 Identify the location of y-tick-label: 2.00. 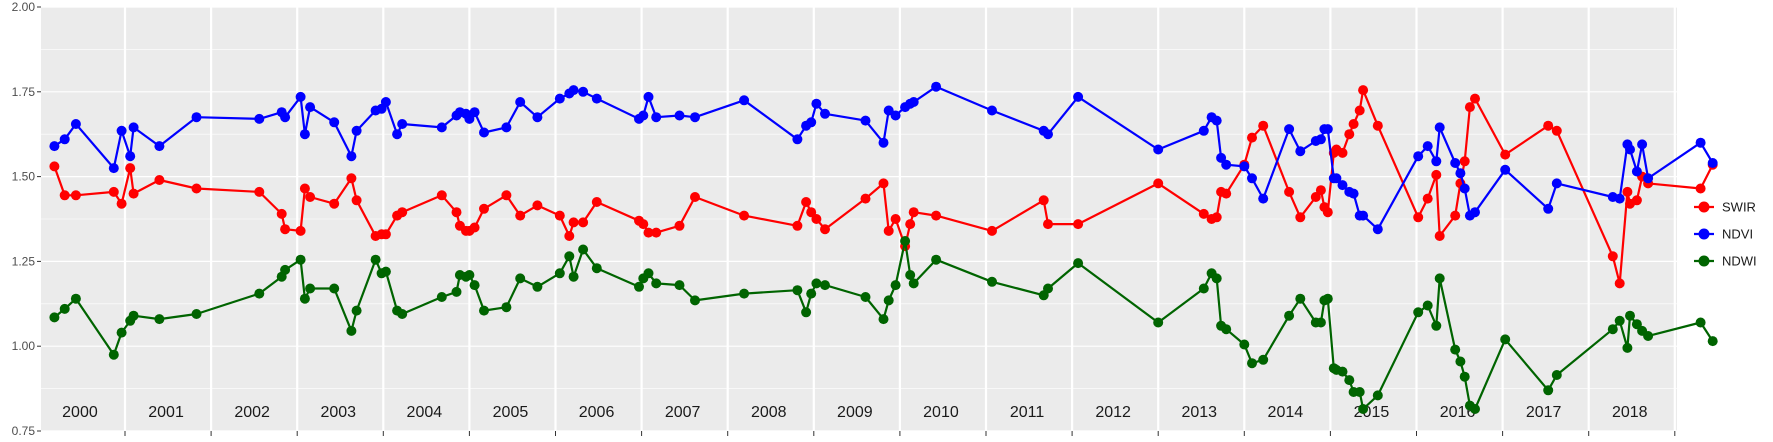
(24, 7).